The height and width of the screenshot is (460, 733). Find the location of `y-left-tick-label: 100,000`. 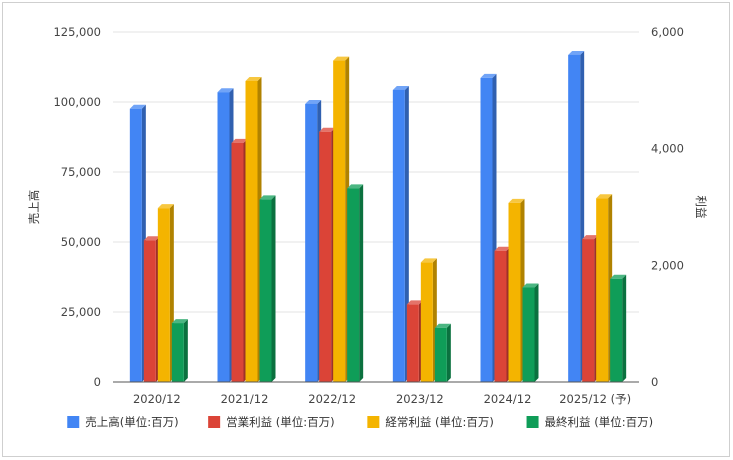

y-left-tick-label: 100,000 is located at coordinates (77, 102).